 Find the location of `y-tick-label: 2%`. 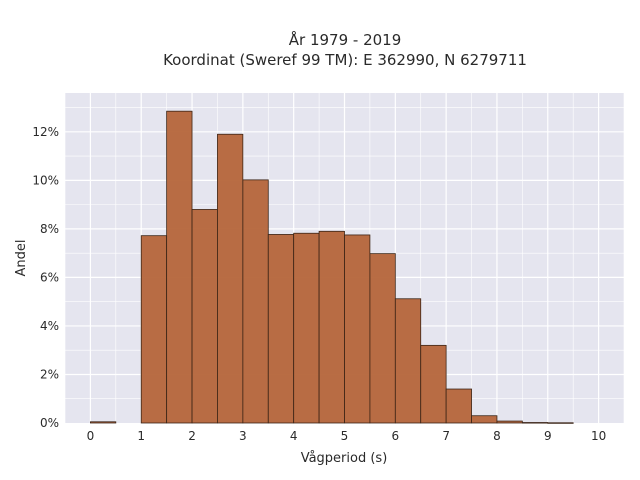

y-tick-label: 2% is located at coordinates (49, 374).